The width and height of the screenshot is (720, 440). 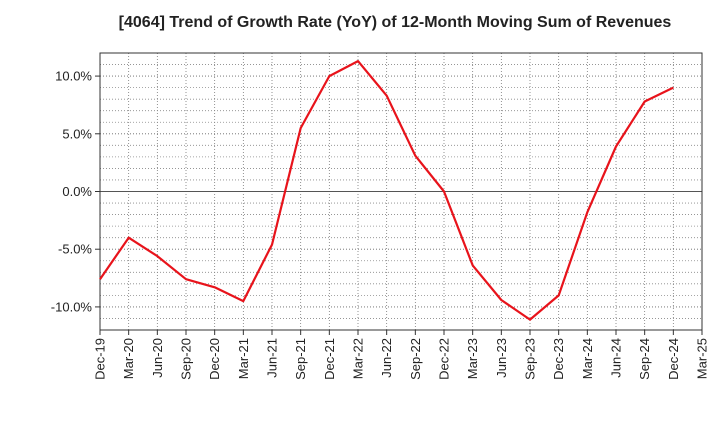 I want to click on x-tick-label: Mar-20, so click(x=128, y=358).